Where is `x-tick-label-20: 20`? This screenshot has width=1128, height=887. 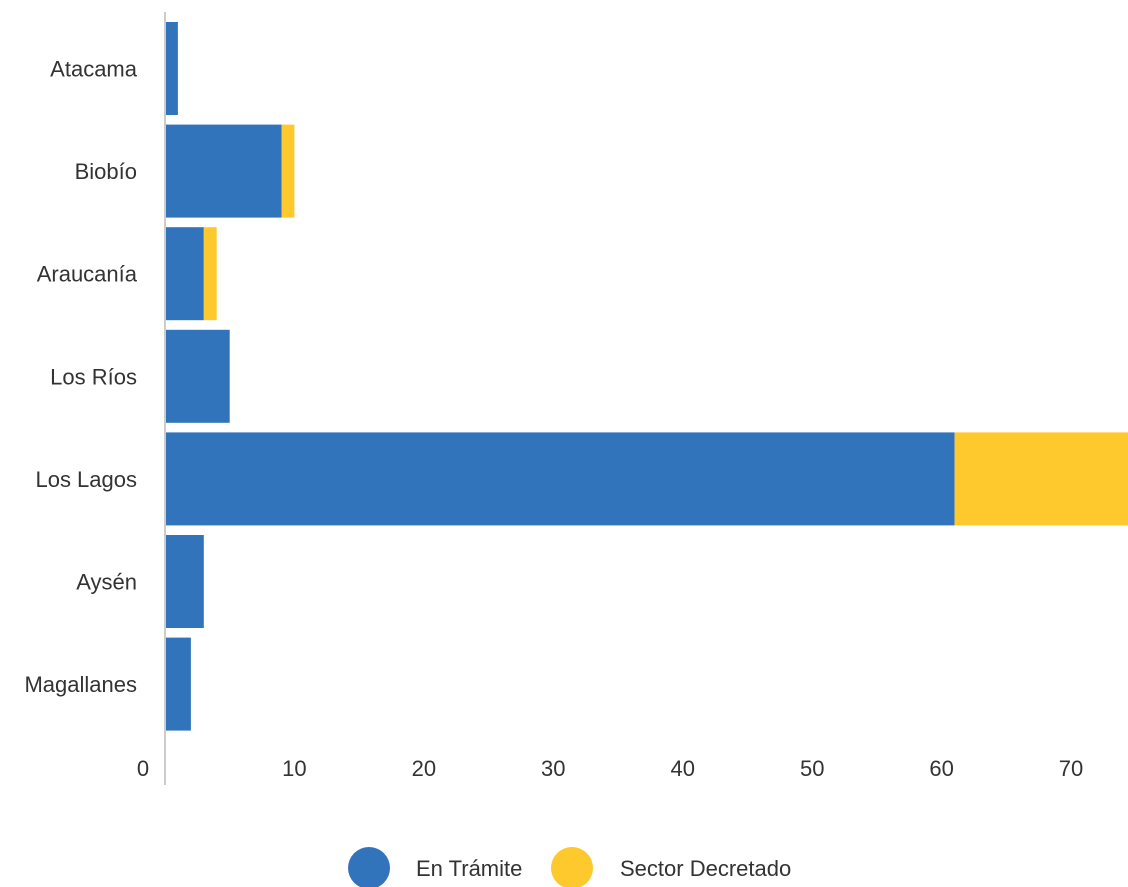
x-tick-label-20: 20 is located at coordinates (424, 768).